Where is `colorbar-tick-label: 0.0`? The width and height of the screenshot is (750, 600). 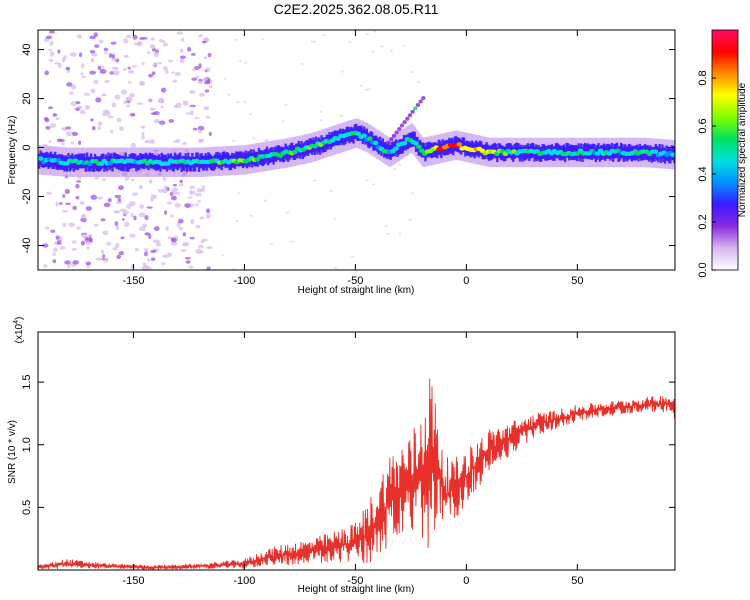
colorbar-tick-label: 0.0 is located at coordinates (703, 269).